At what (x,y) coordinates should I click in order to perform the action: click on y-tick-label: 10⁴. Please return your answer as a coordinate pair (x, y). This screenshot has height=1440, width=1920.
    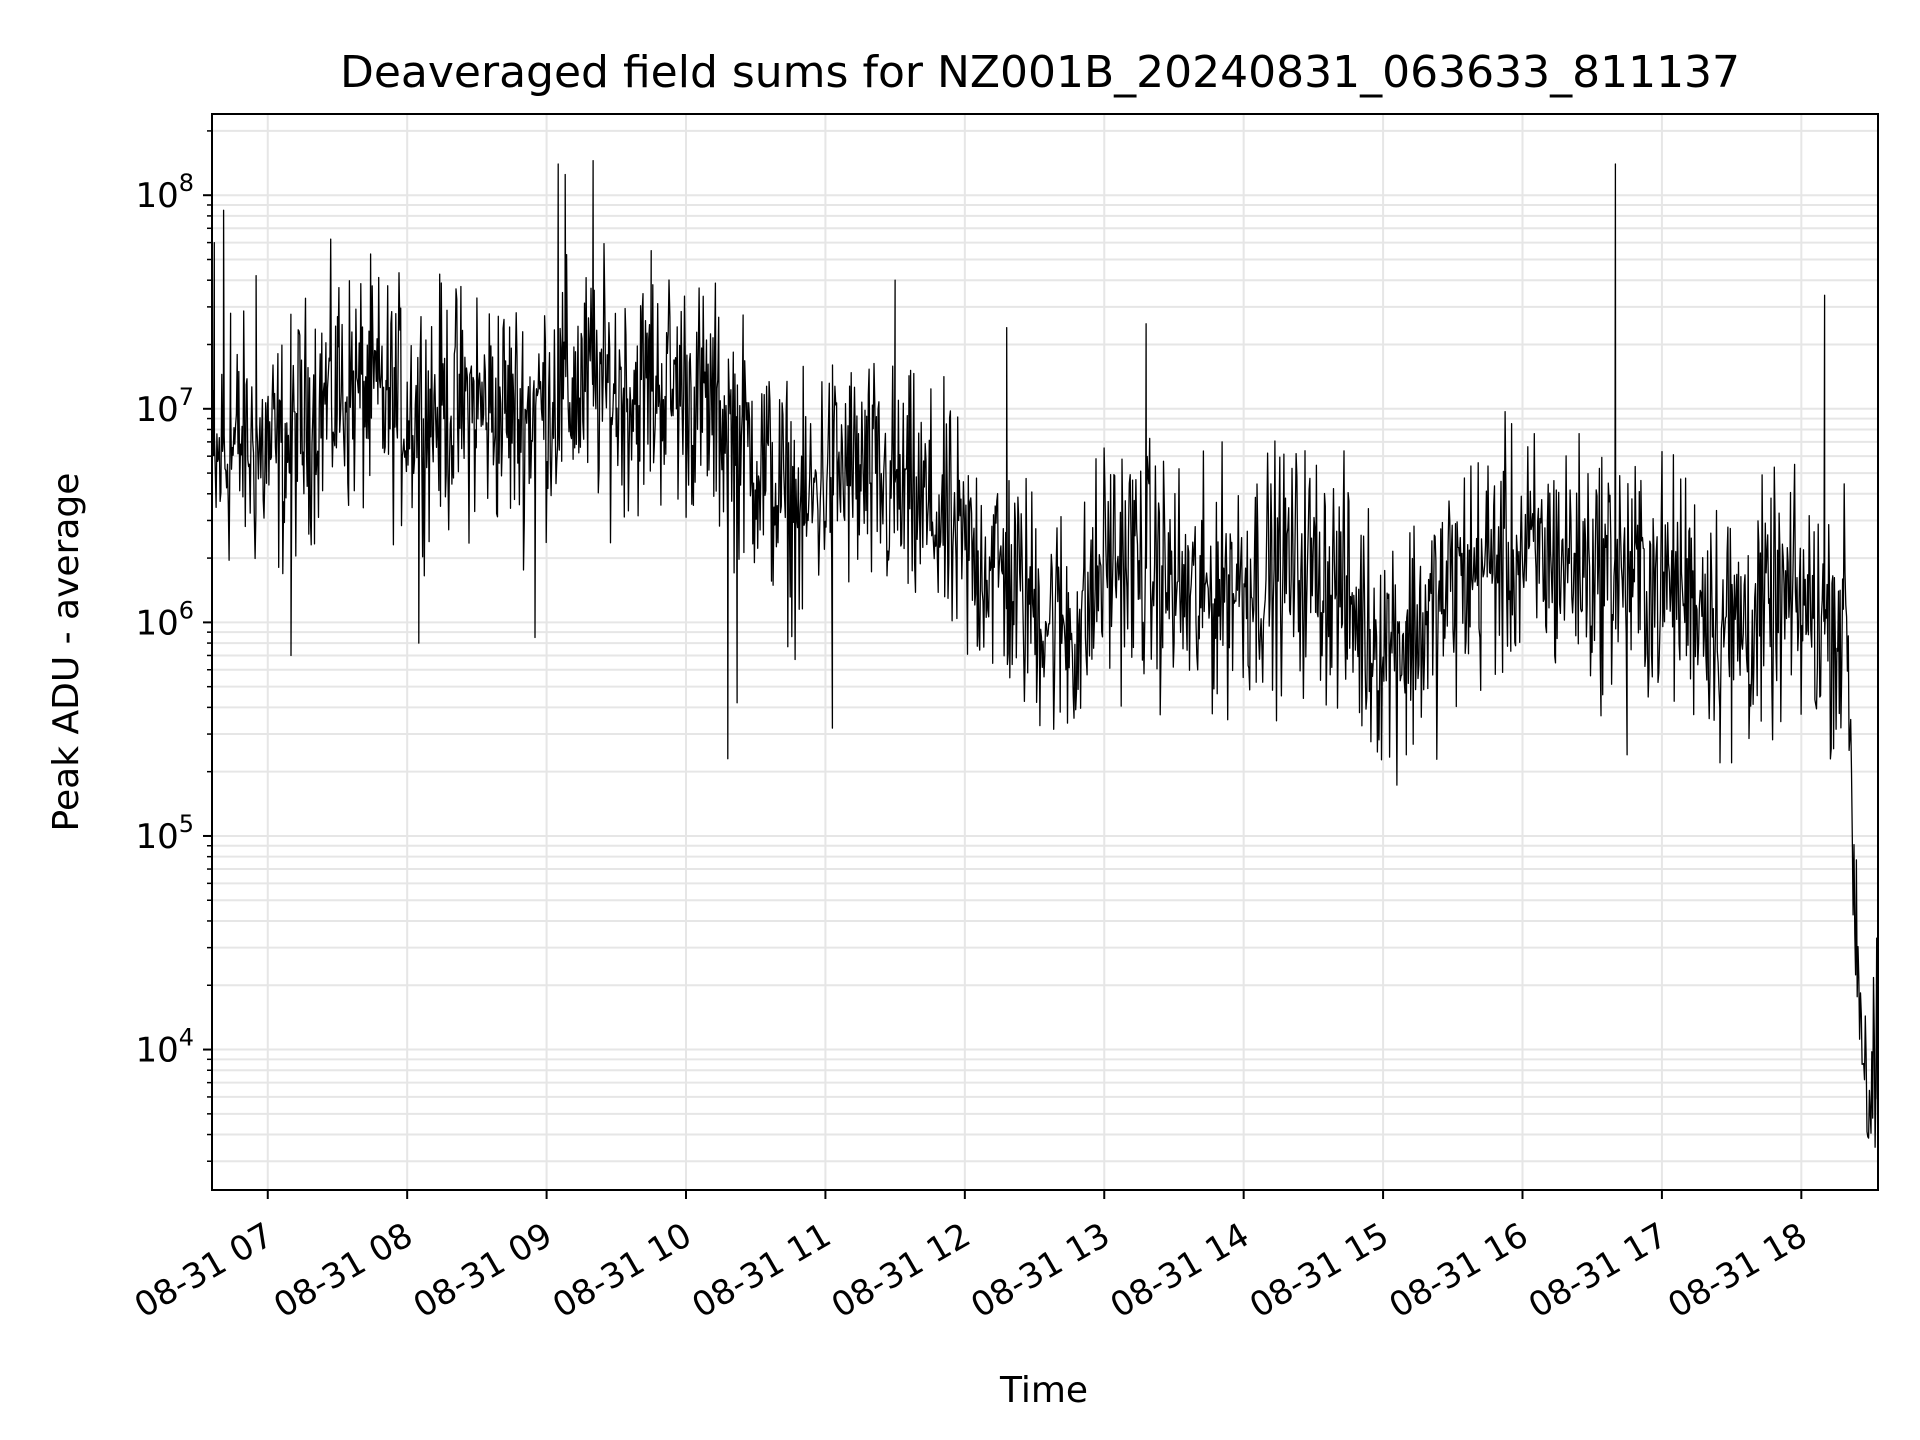
    Looking at the image, I should click on (164, 1047).